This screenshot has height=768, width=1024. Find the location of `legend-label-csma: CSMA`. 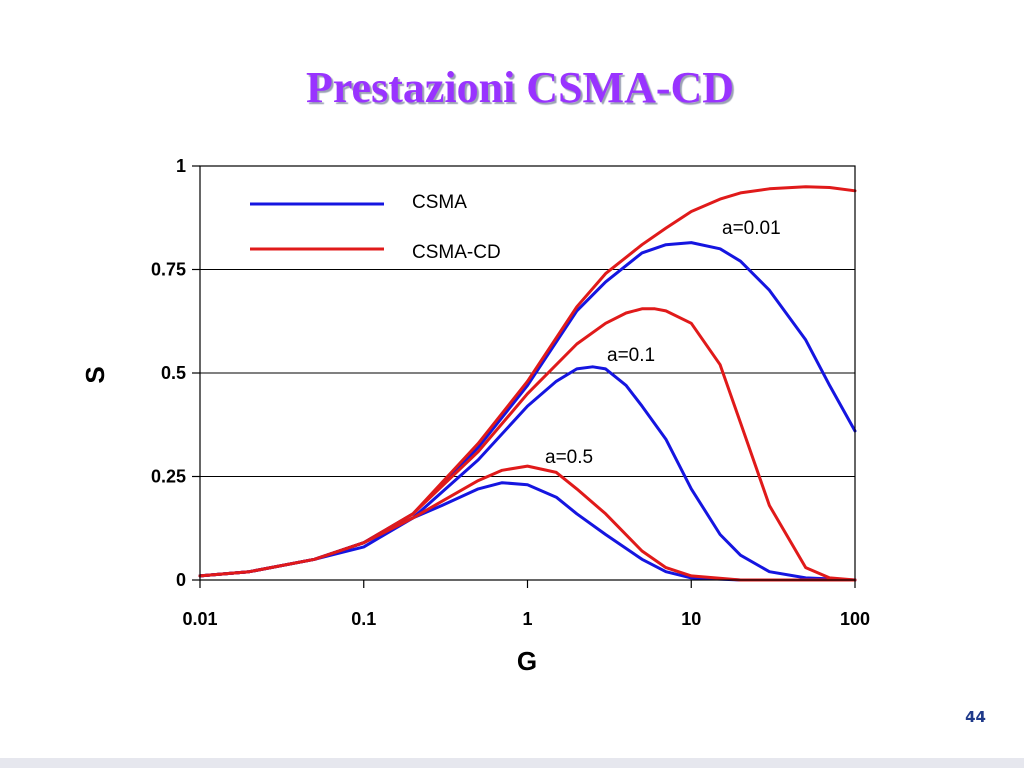

legend-label-csma: CSMA is located at coordinates (439, 202).